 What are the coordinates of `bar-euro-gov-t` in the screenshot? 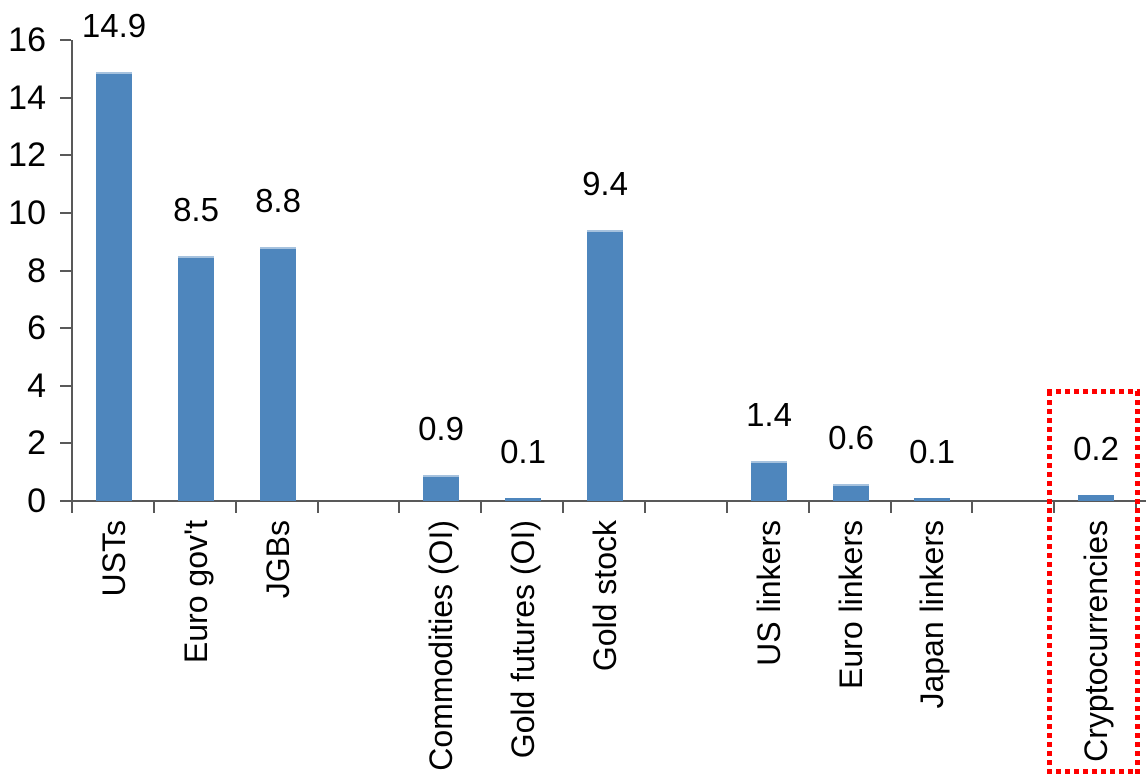 It's located at (196, 378).